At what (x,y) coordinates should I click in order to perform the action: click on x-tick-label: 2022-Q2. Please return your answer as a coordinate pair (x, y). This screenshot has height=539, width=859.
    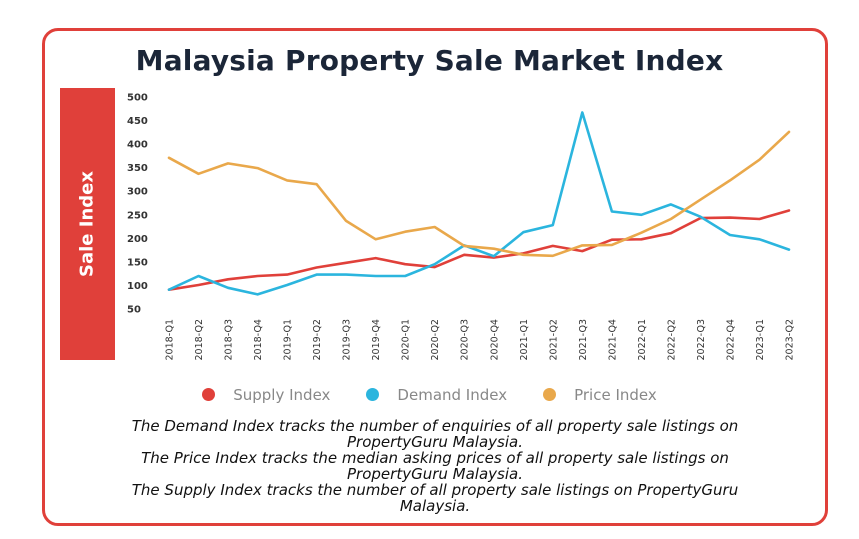
    Looking at the image, I should click on (671, 339).